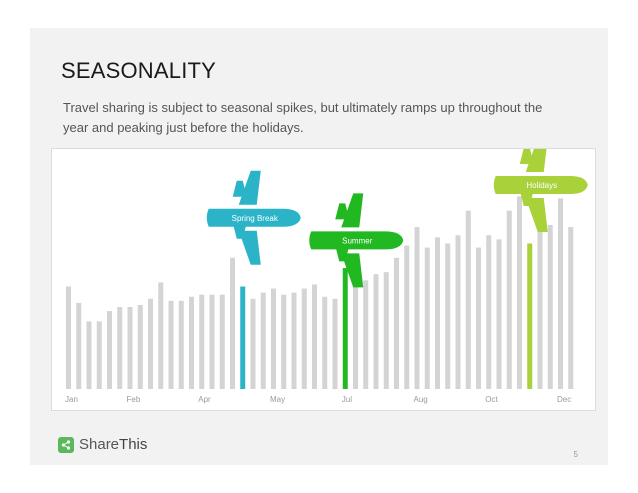 The image size is (638, 493). Describe the element at coordinates (421, 399) in the screenshot. I see `month-label: Aug` at that location.